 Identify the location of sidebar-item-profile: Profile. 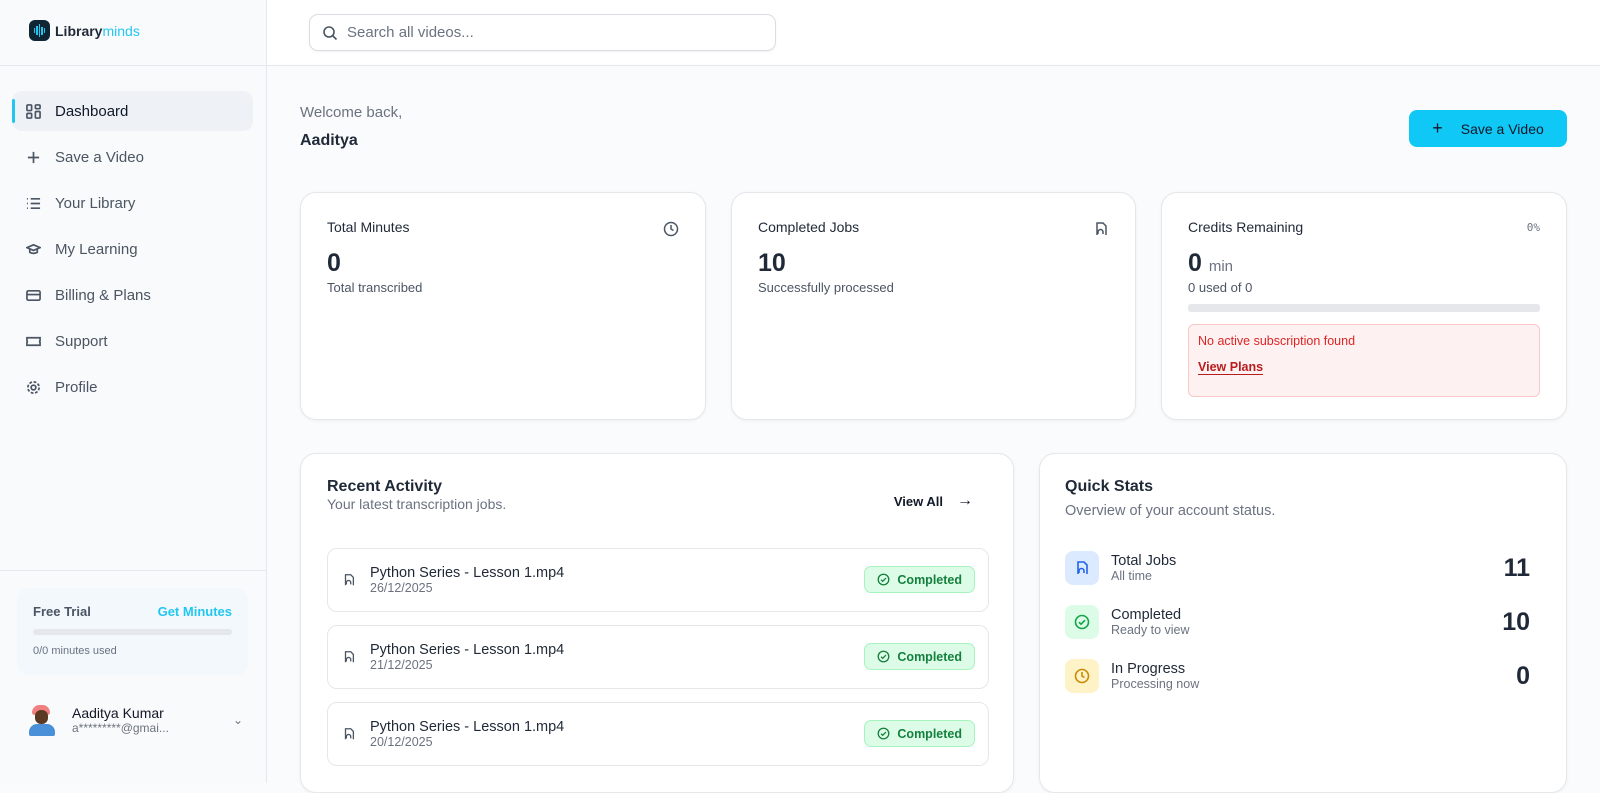
(132, 387).